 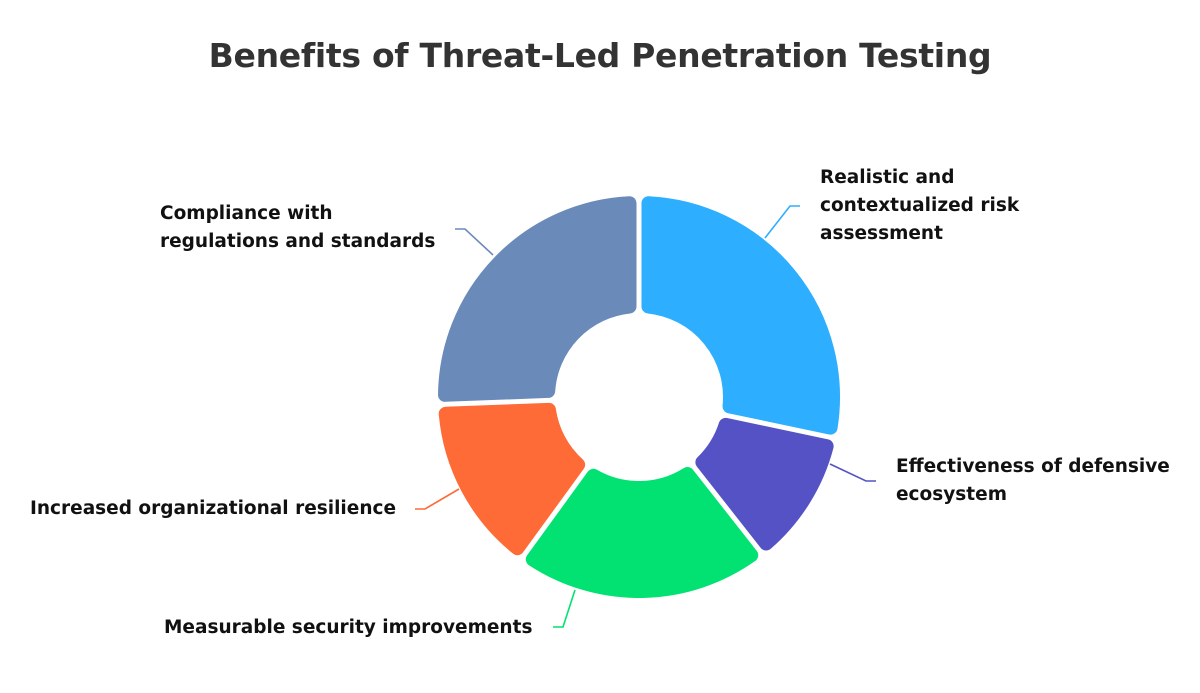 I want to click on slice-label-line: Realistic and, so click(x=887, y=177).